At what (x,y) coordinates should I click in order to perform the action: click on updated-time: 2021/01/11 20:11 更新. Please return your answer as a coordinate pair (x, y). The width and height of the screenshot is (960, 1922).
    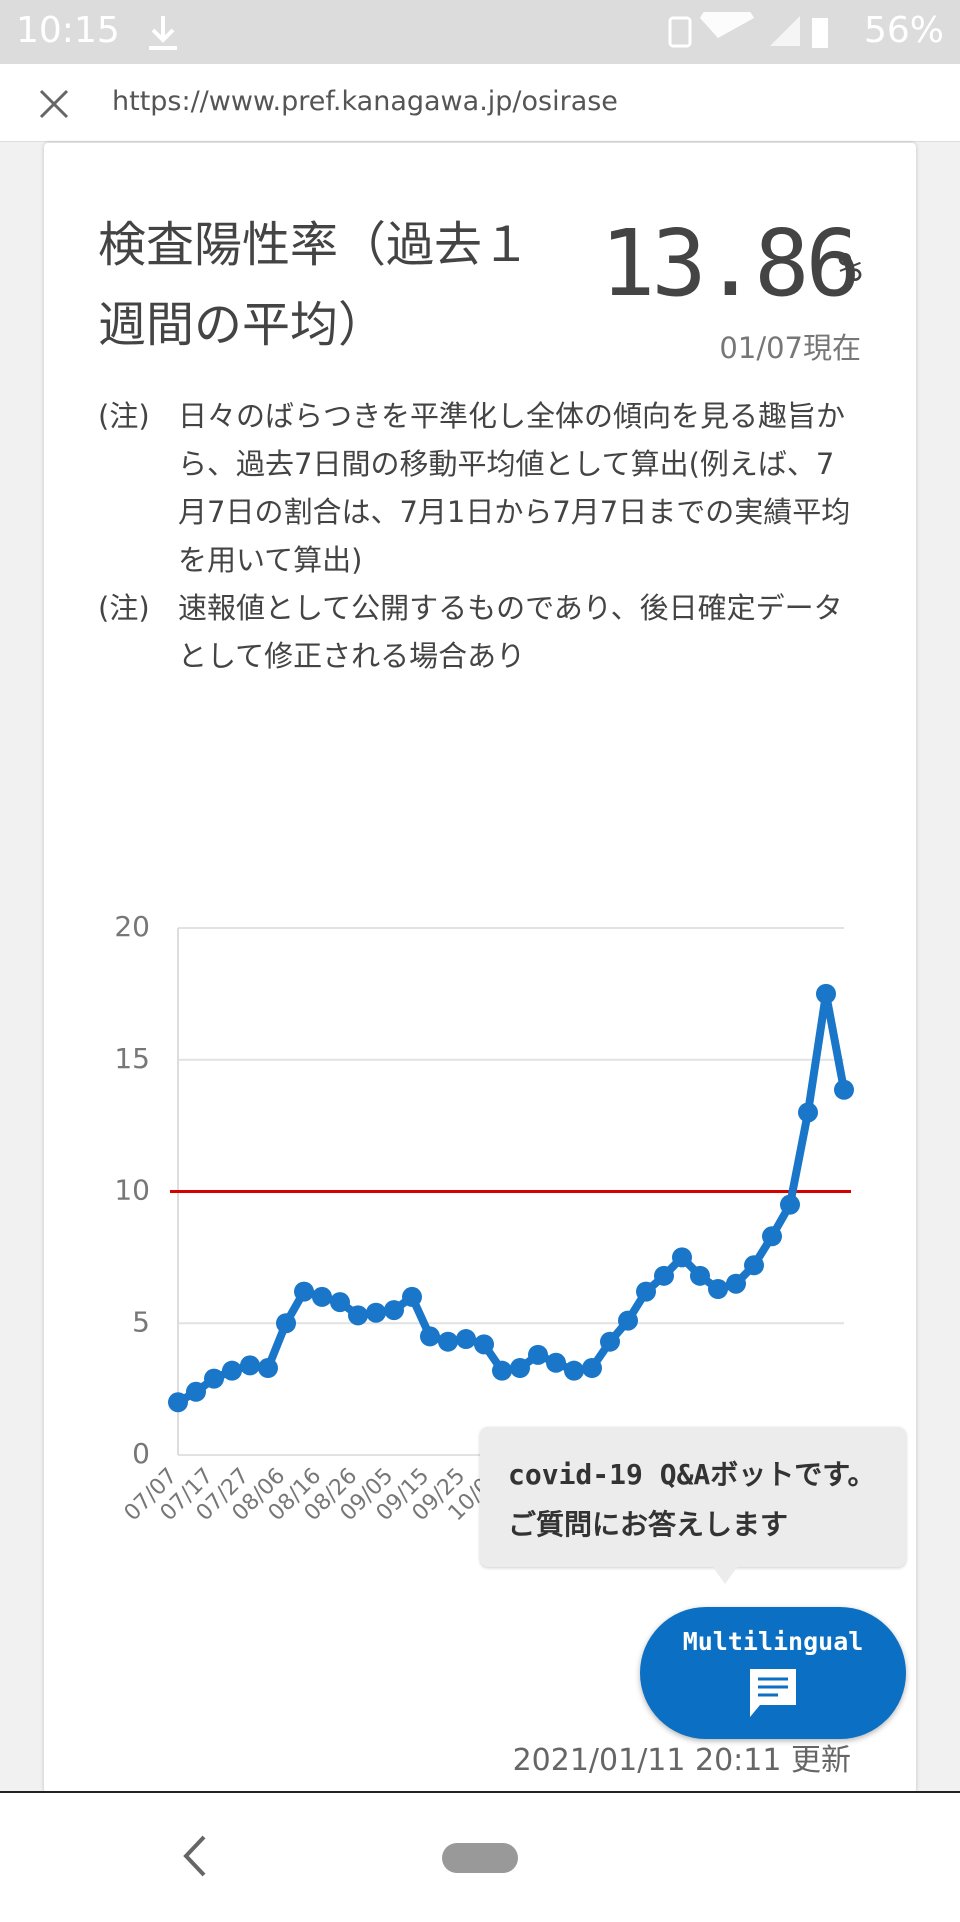
    Looking at the image, I should click on (681, 1760).